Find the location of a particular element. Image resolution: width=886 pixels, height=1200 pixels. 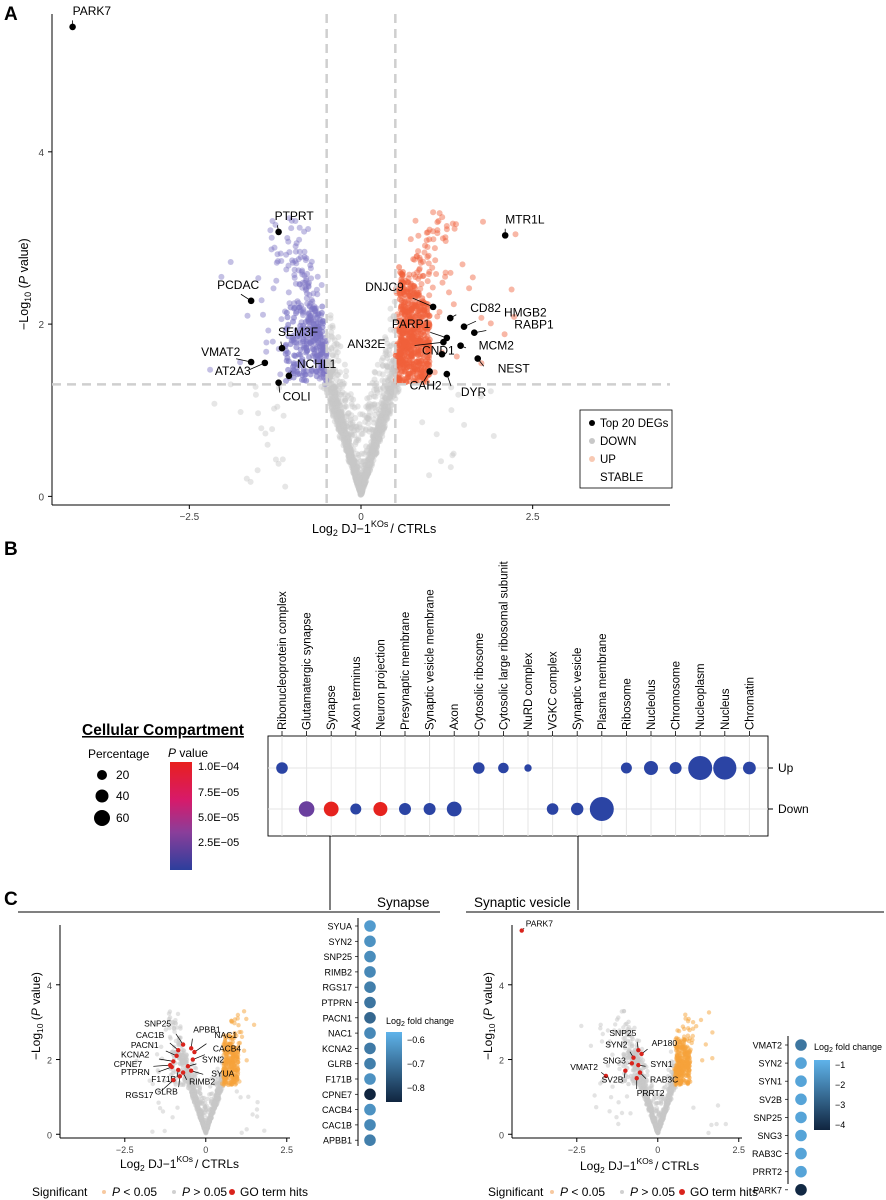

category-label: VGKC complex is located at coordinates (554, 690).